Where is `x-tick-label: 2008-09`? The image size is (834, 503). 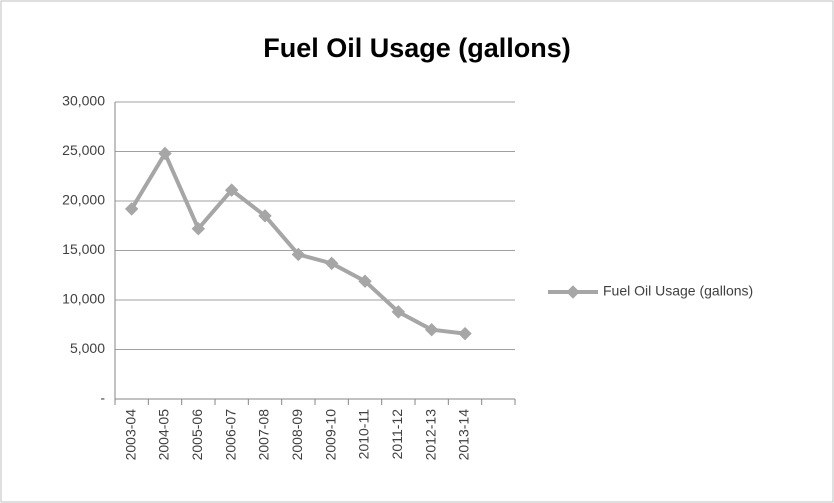
x-tick-label: 2008-09 is located at coordinates (297, 435).